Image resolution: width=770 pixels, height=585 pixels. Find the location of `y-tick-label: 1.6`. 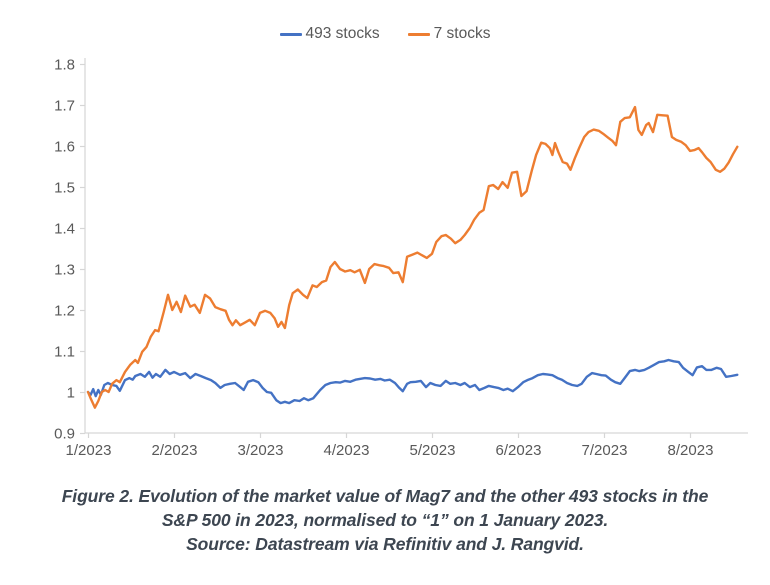

y-tick-label: 1.6 is located at coordinates (64, 147).